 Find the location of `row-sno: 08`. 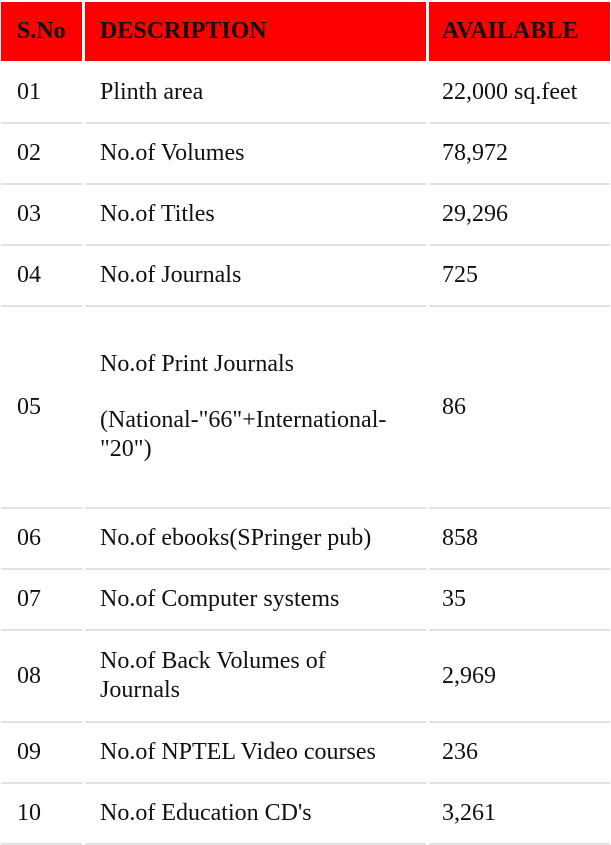

row-sno: 08 is located at coordinates (41, 677).